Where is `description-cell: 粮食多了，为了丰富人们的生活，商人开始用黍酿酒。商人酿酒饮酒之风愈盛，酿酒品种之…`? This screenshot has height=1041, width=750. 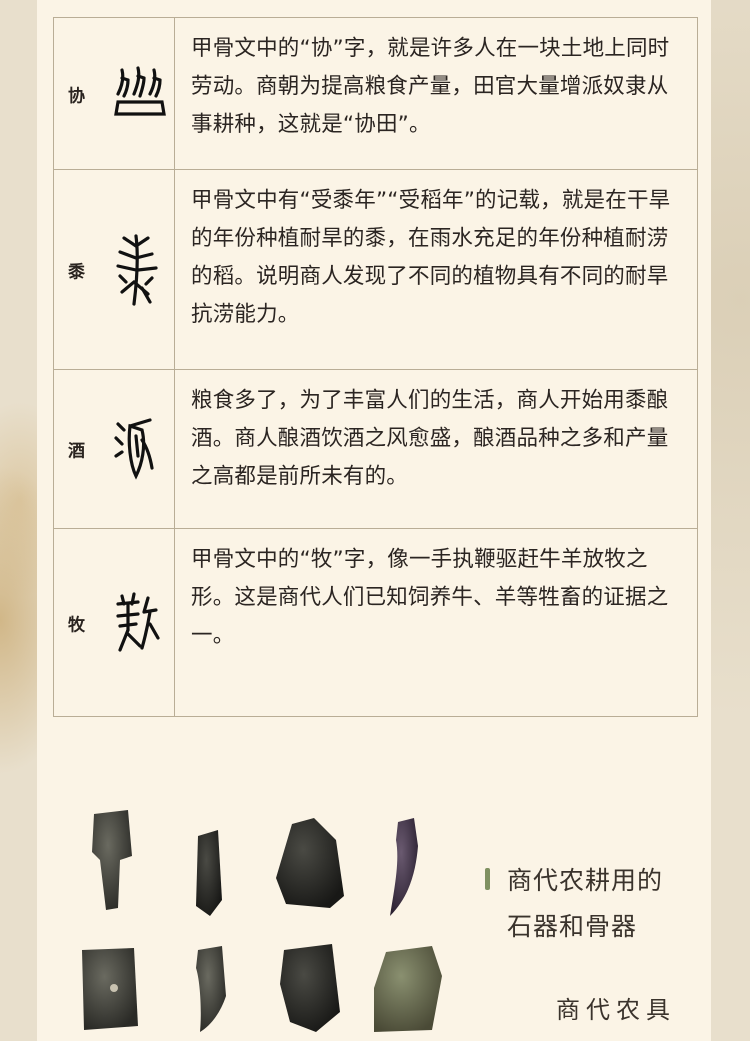 description-cell: 粮食多了，为了丰富人们的生活，商人开始用黍酿酒。商人酿酒饮酒之风愈盛，酿酒品种之… is located at coordinates (436, 449).